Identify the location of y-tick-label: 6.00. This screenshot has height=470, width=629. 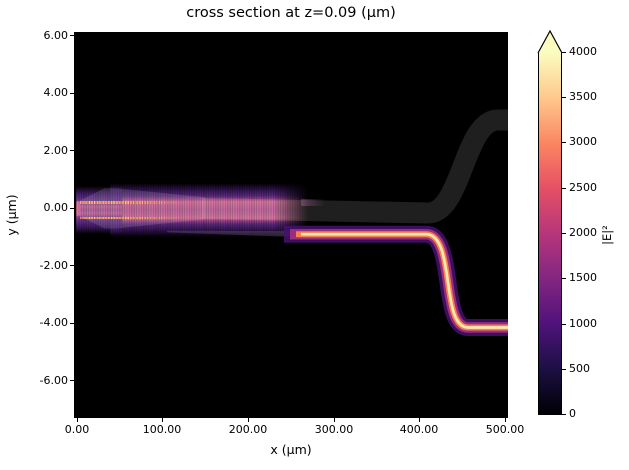
(56, 35).